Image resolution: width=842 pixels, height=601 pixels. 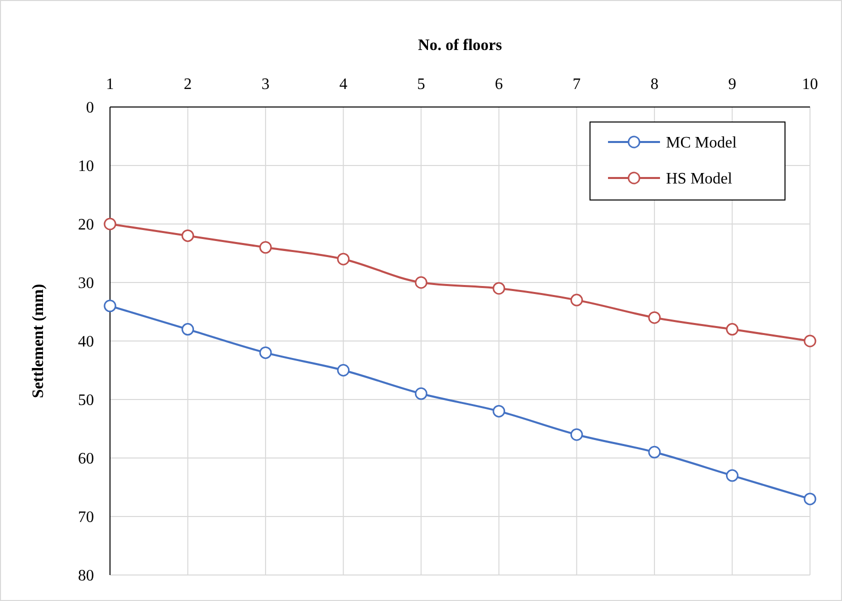 I want to click on x-tick-label: 9, so click(x=732, y=84).